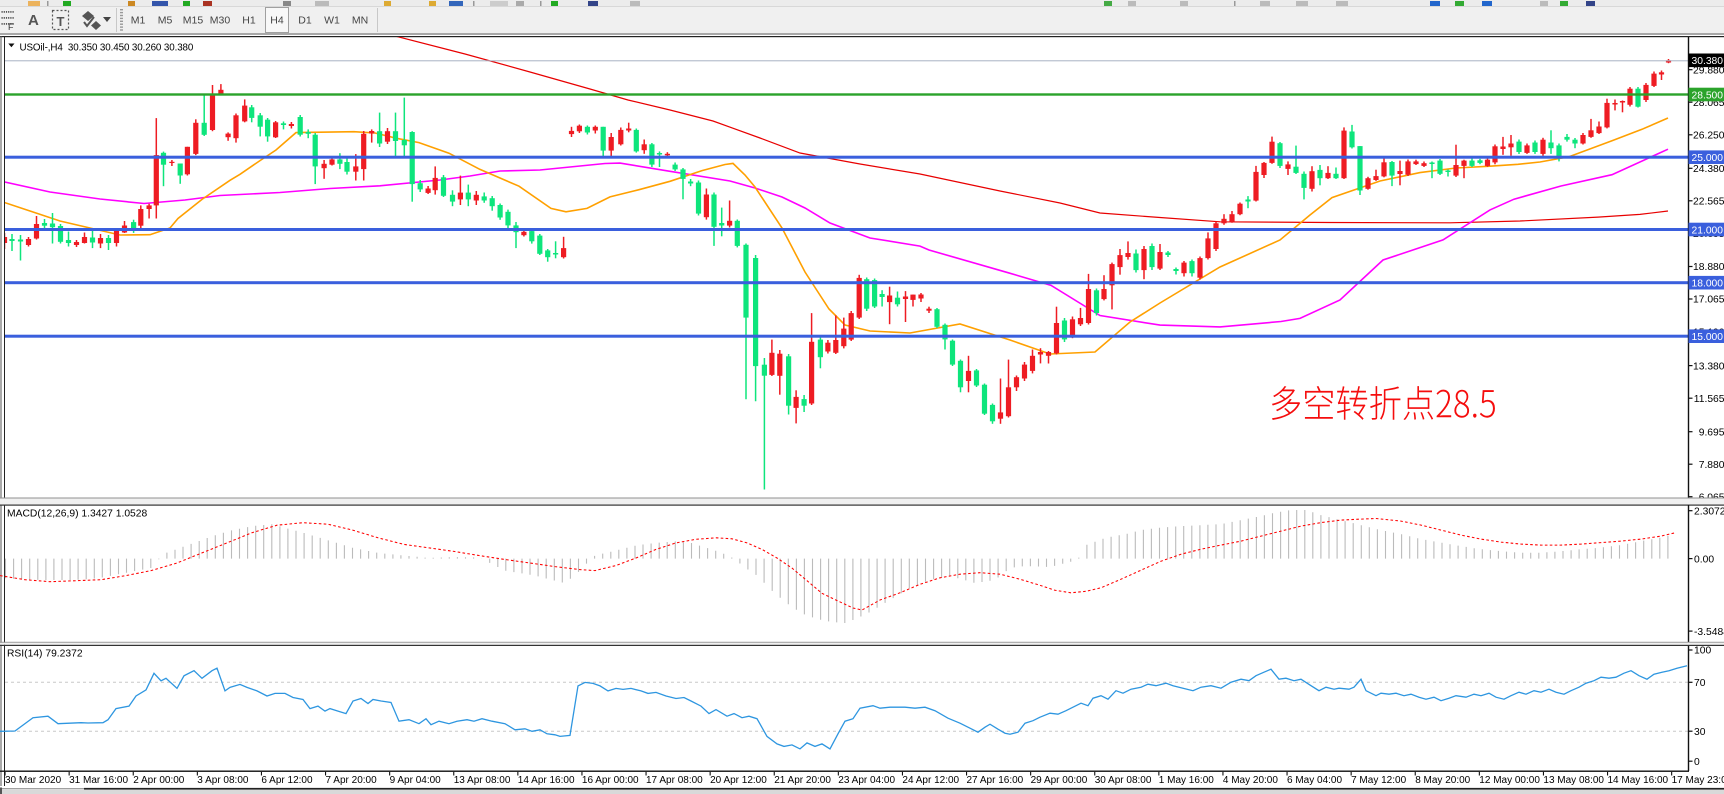 This screenshot has height=794, width=1724. Describe the element at coordinates (193, 21) in the screenshot. I see `svg-text: M15` at that location.